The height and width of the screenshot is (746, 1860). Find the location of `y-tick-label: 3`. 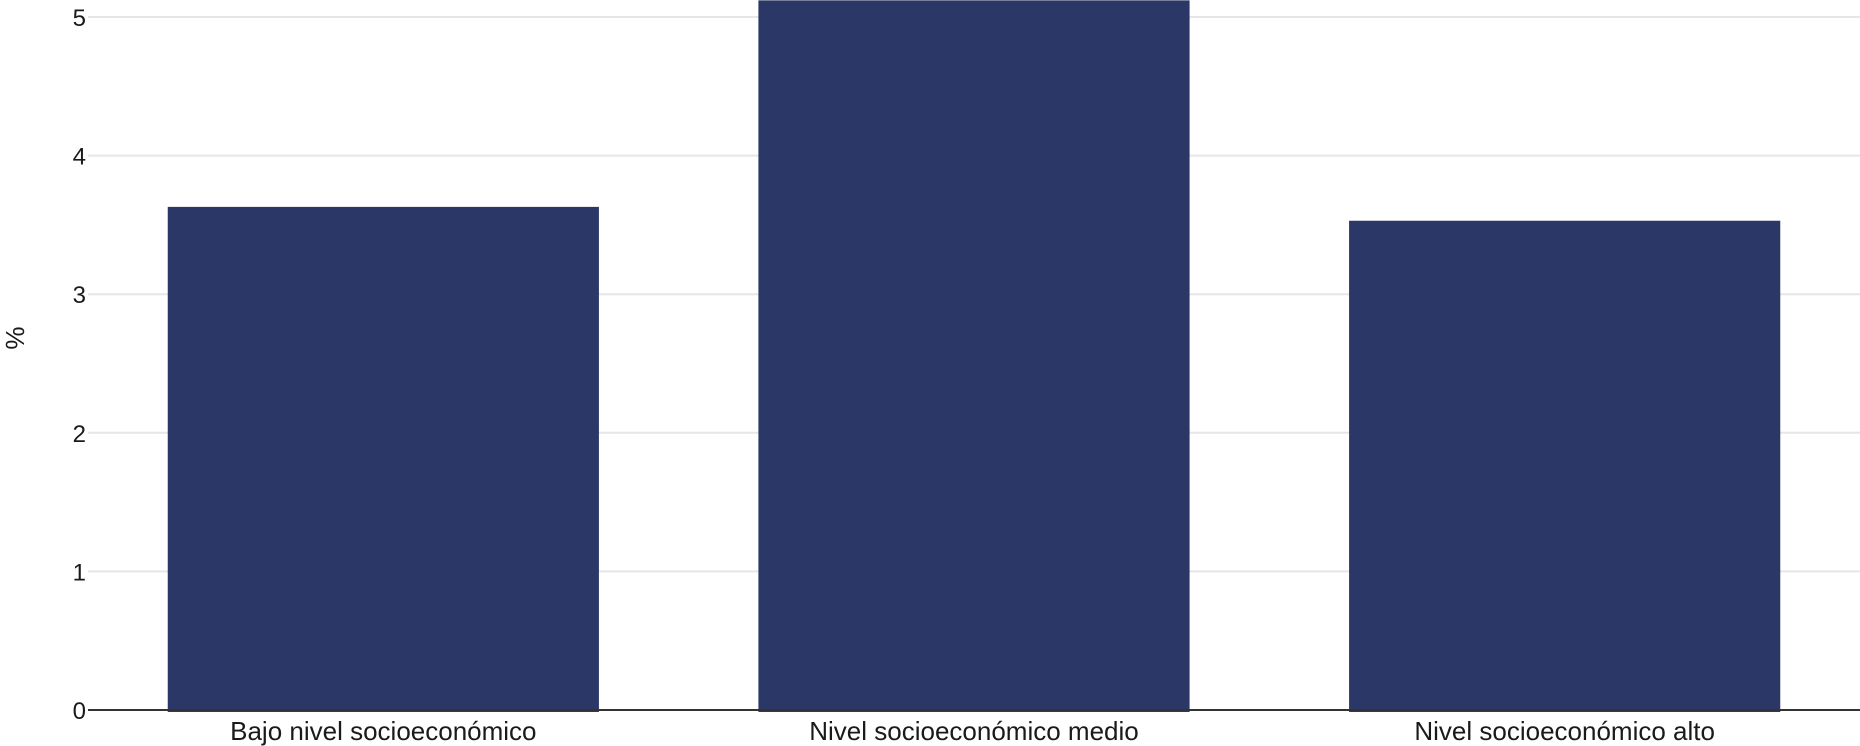

y-tick-label: 3 is located at coordinates (79, 295).